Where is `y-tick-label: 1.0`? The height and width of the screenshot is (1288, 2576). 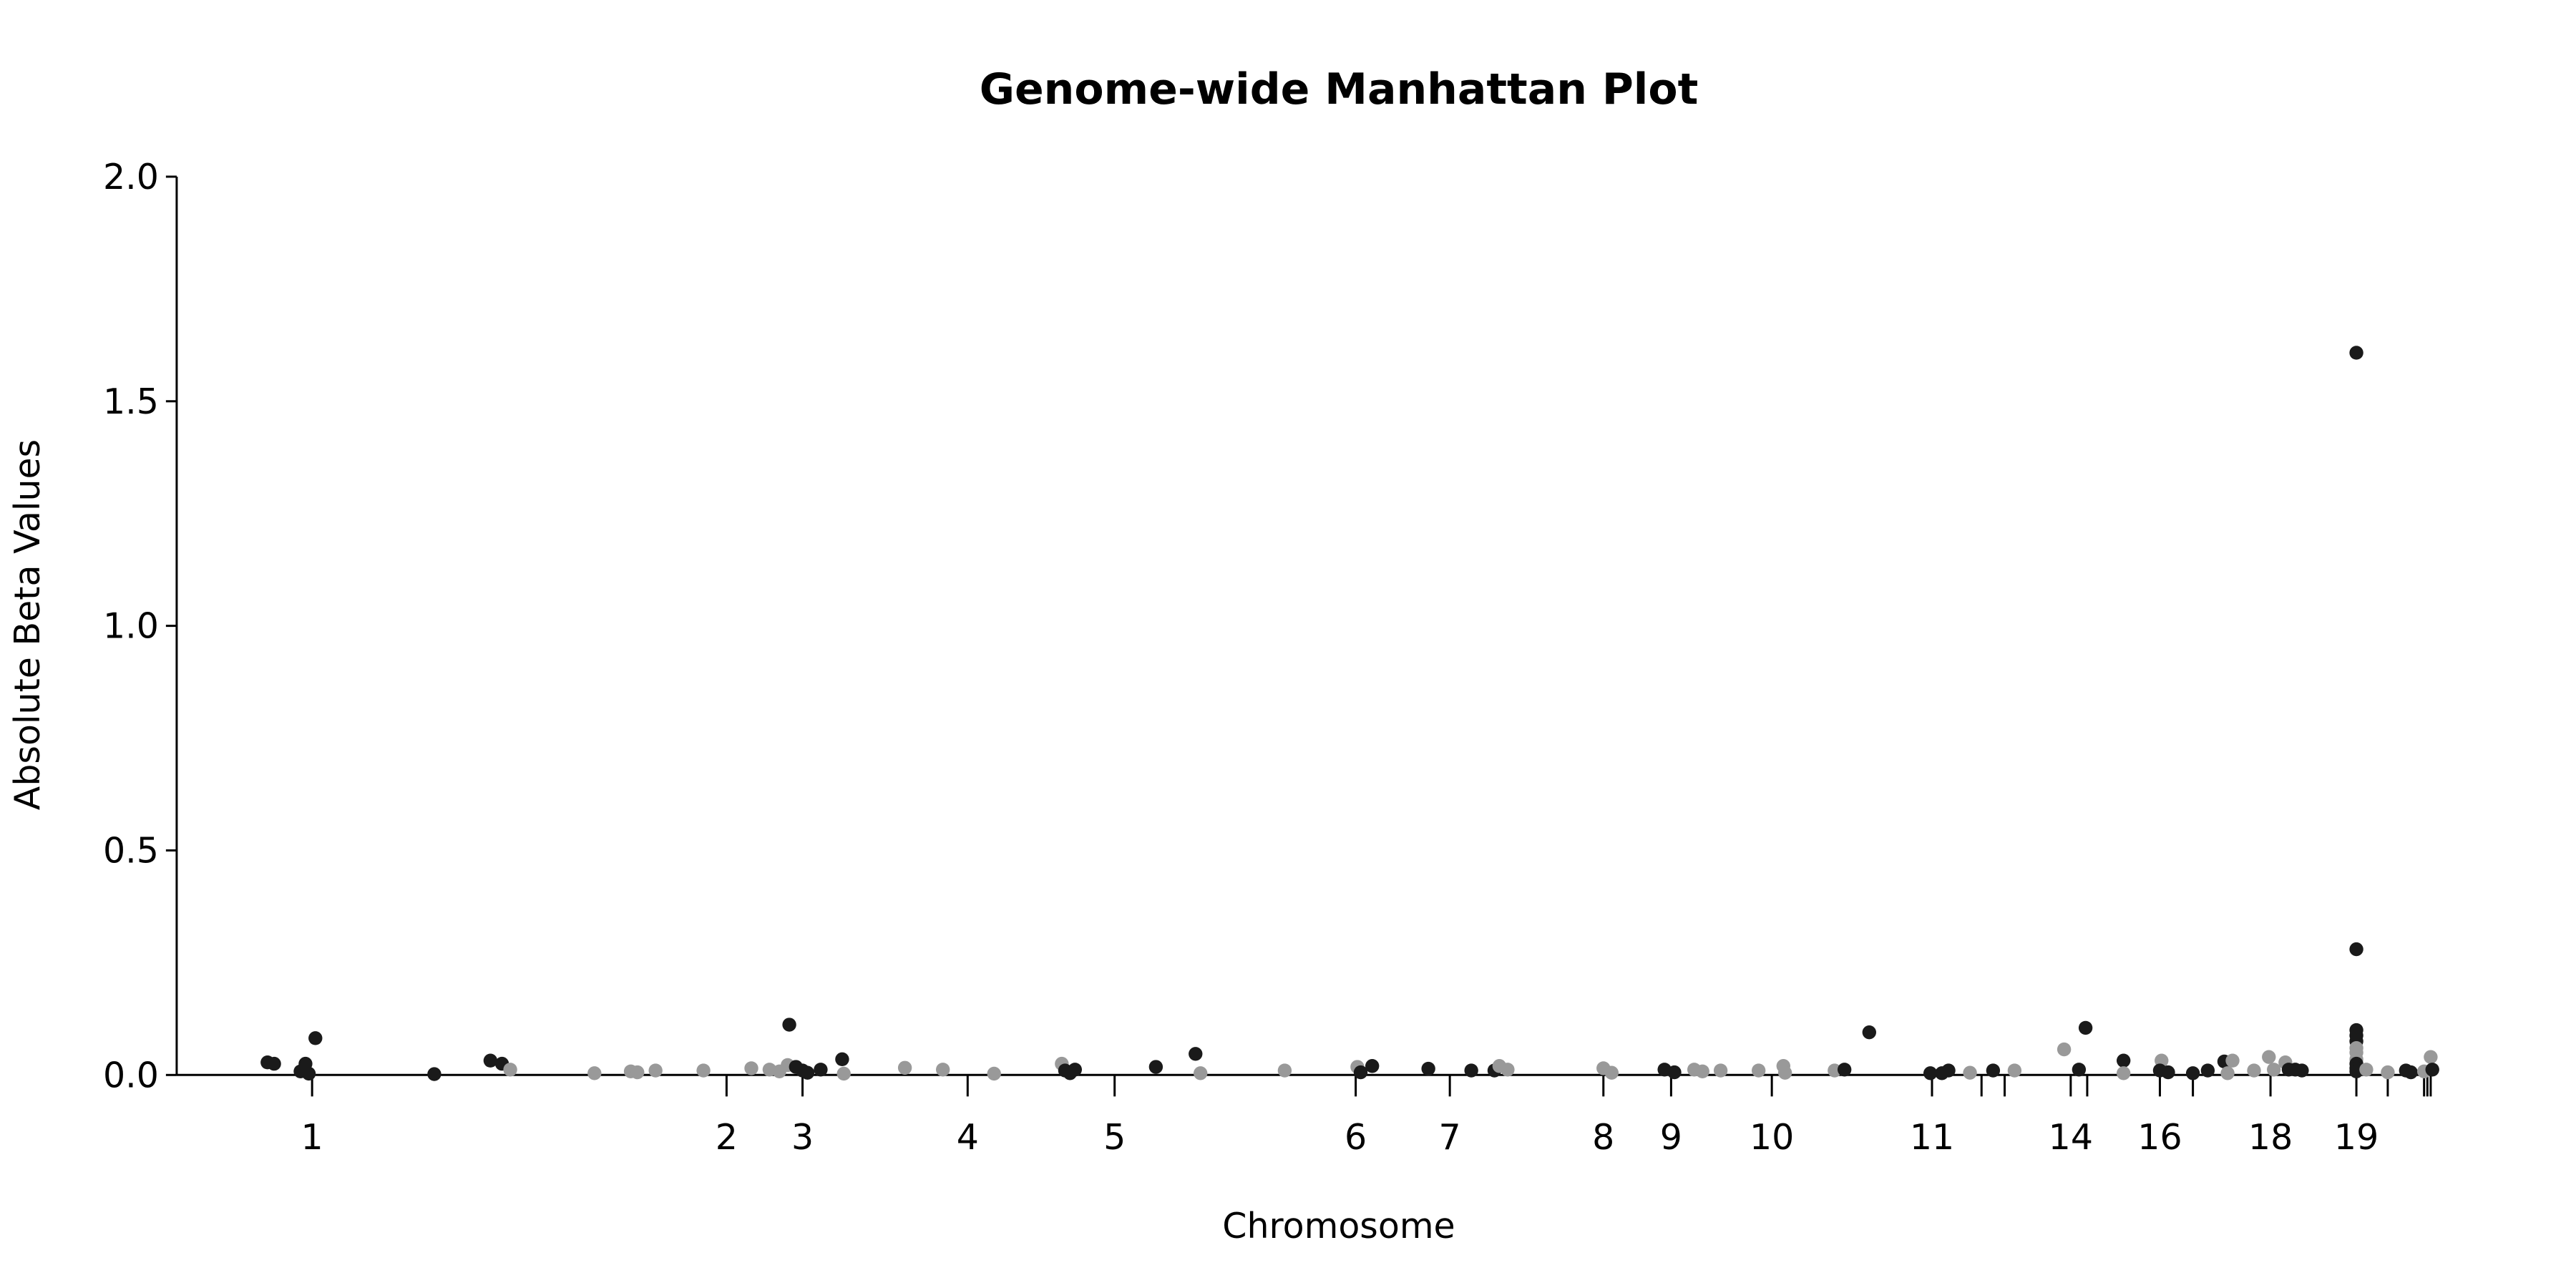
y-tick-label: 1.0 is located at coordinates (131, 626).